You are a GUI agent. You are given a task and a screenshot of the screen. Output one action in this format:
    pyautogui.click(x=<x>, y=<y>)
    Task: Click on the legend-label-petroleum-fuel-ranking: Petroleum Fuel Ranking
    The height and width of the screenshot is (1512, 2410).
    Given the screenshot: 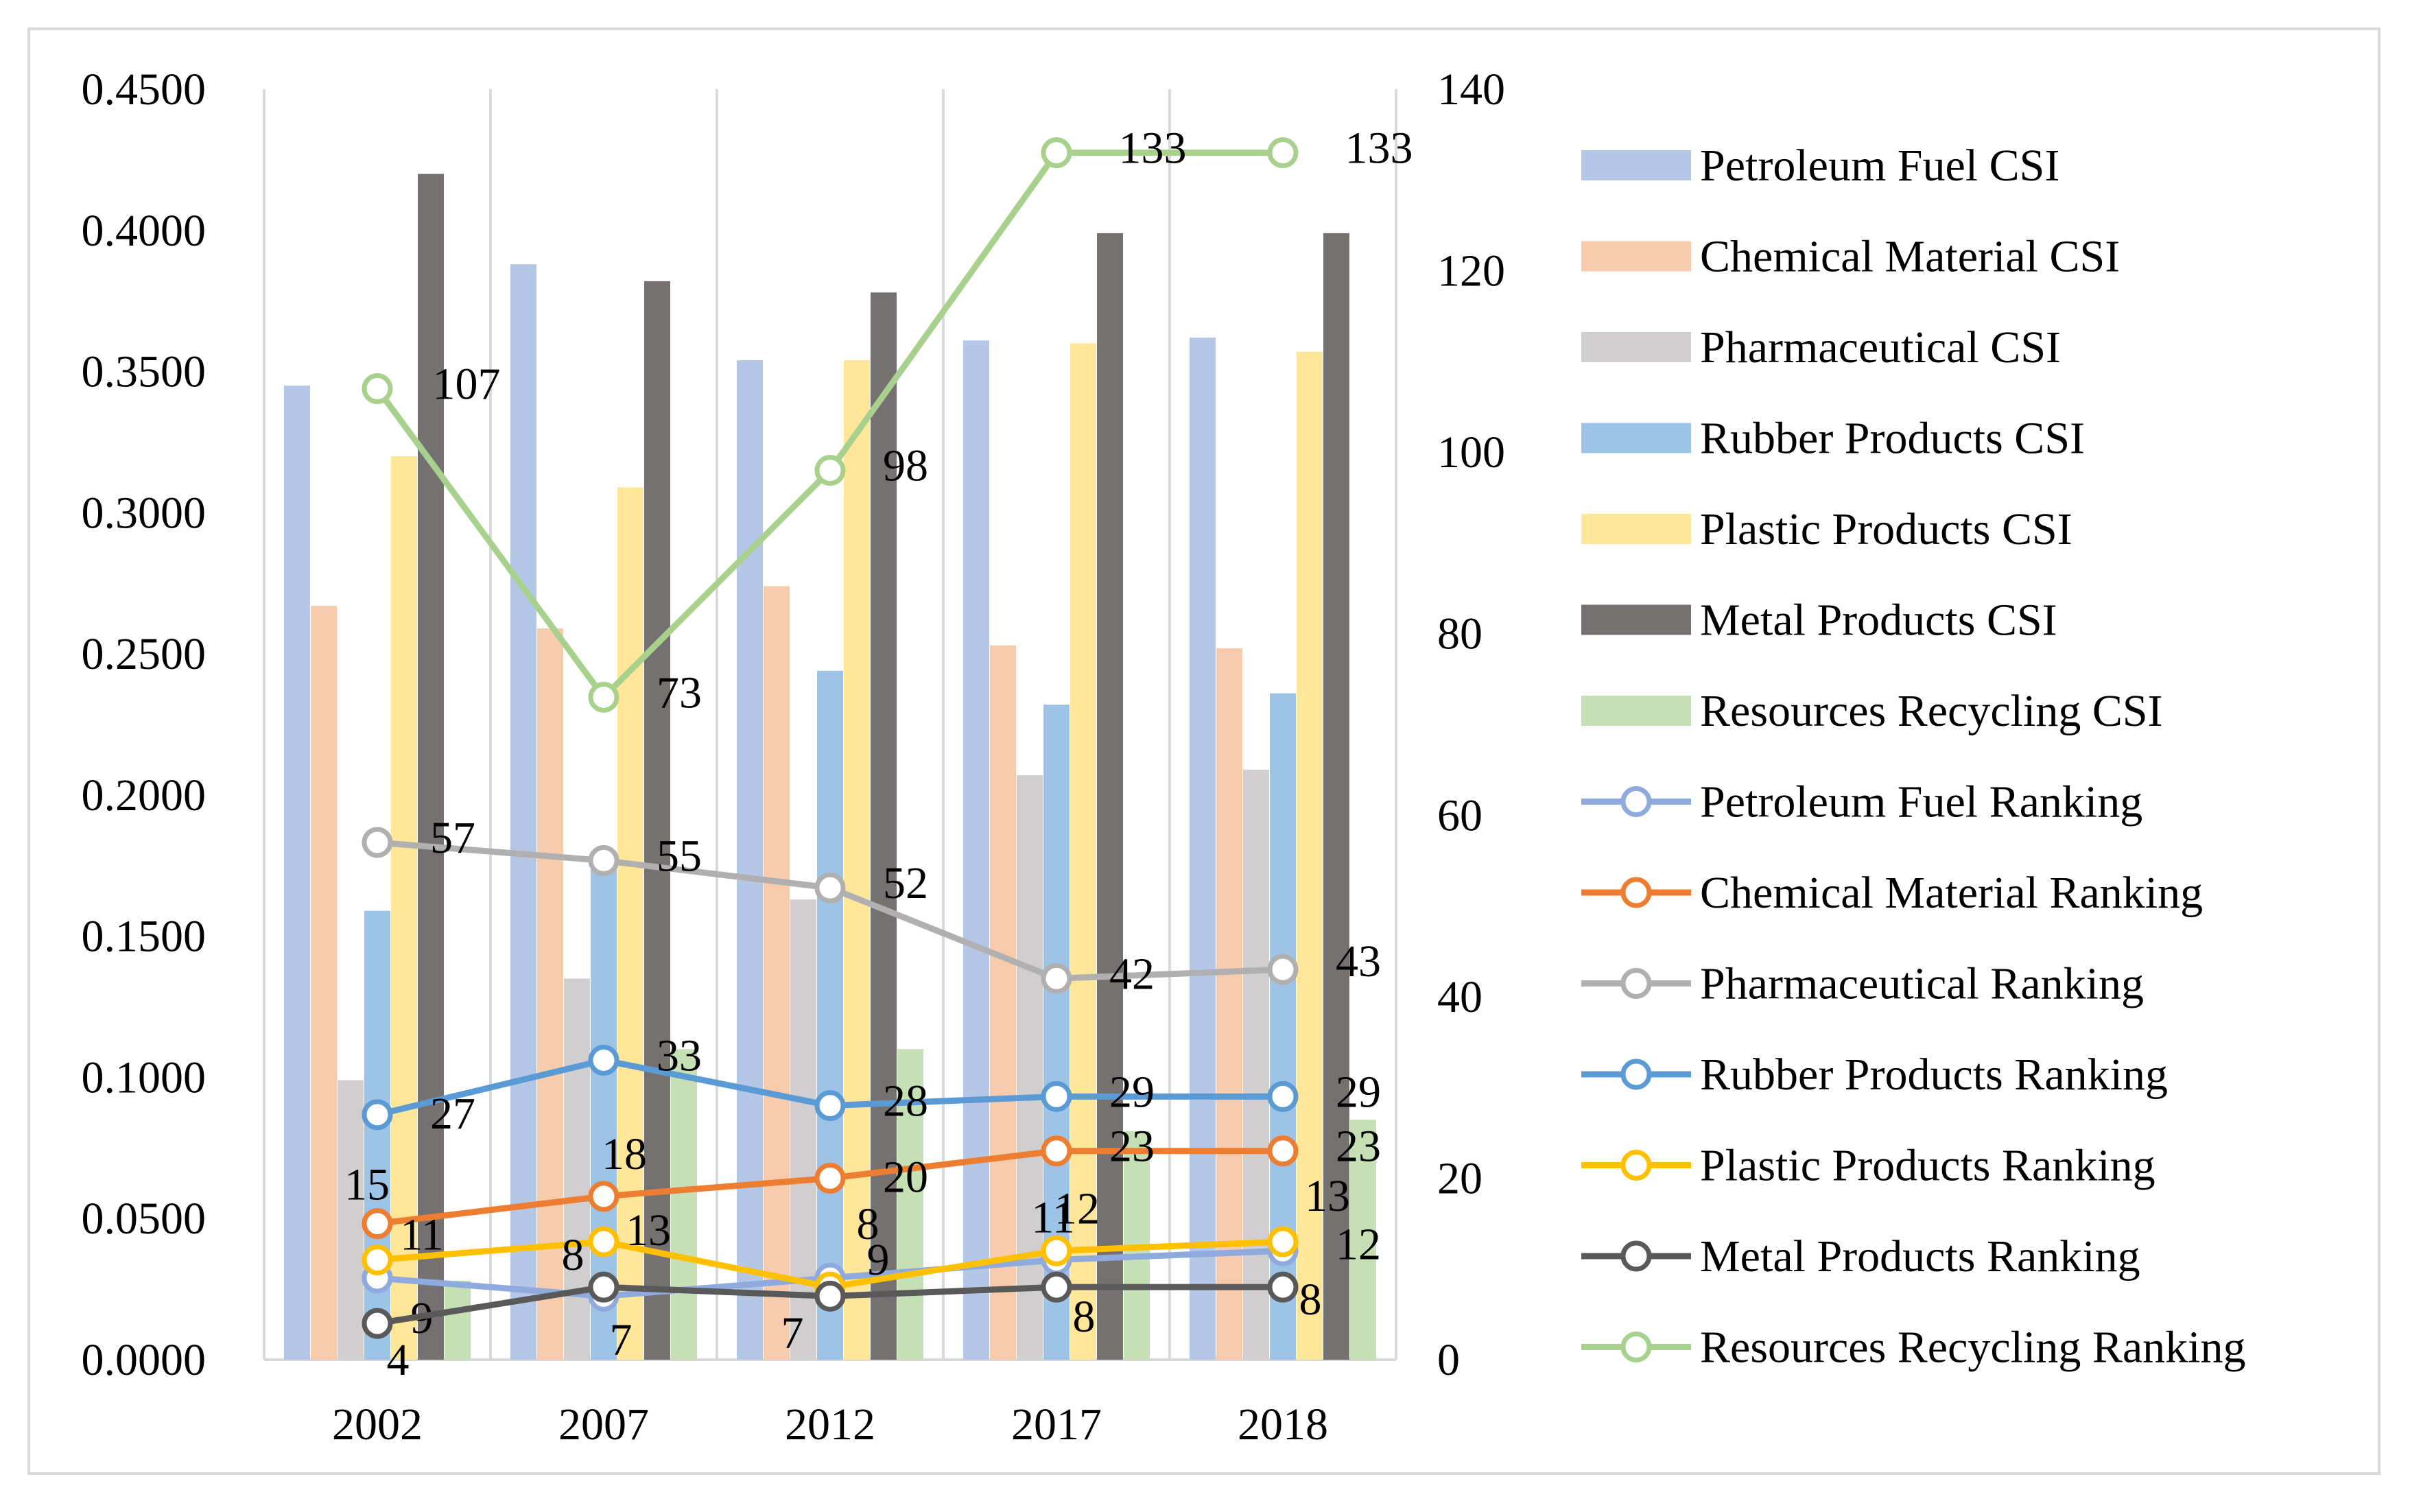 What is the action you would take?
    pyautogui.click(x=1921, y=802)
    